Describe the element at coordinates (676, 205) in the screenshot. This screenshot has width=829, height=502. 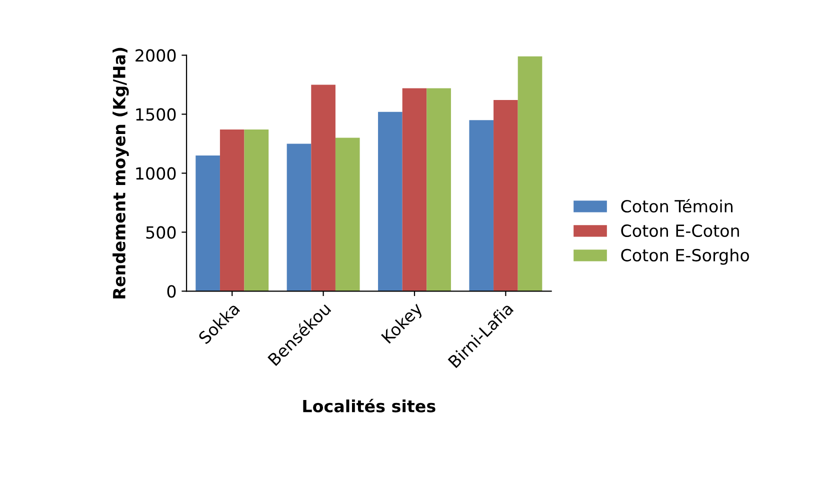
I see `legend-label: Coton Témoin` at that location.